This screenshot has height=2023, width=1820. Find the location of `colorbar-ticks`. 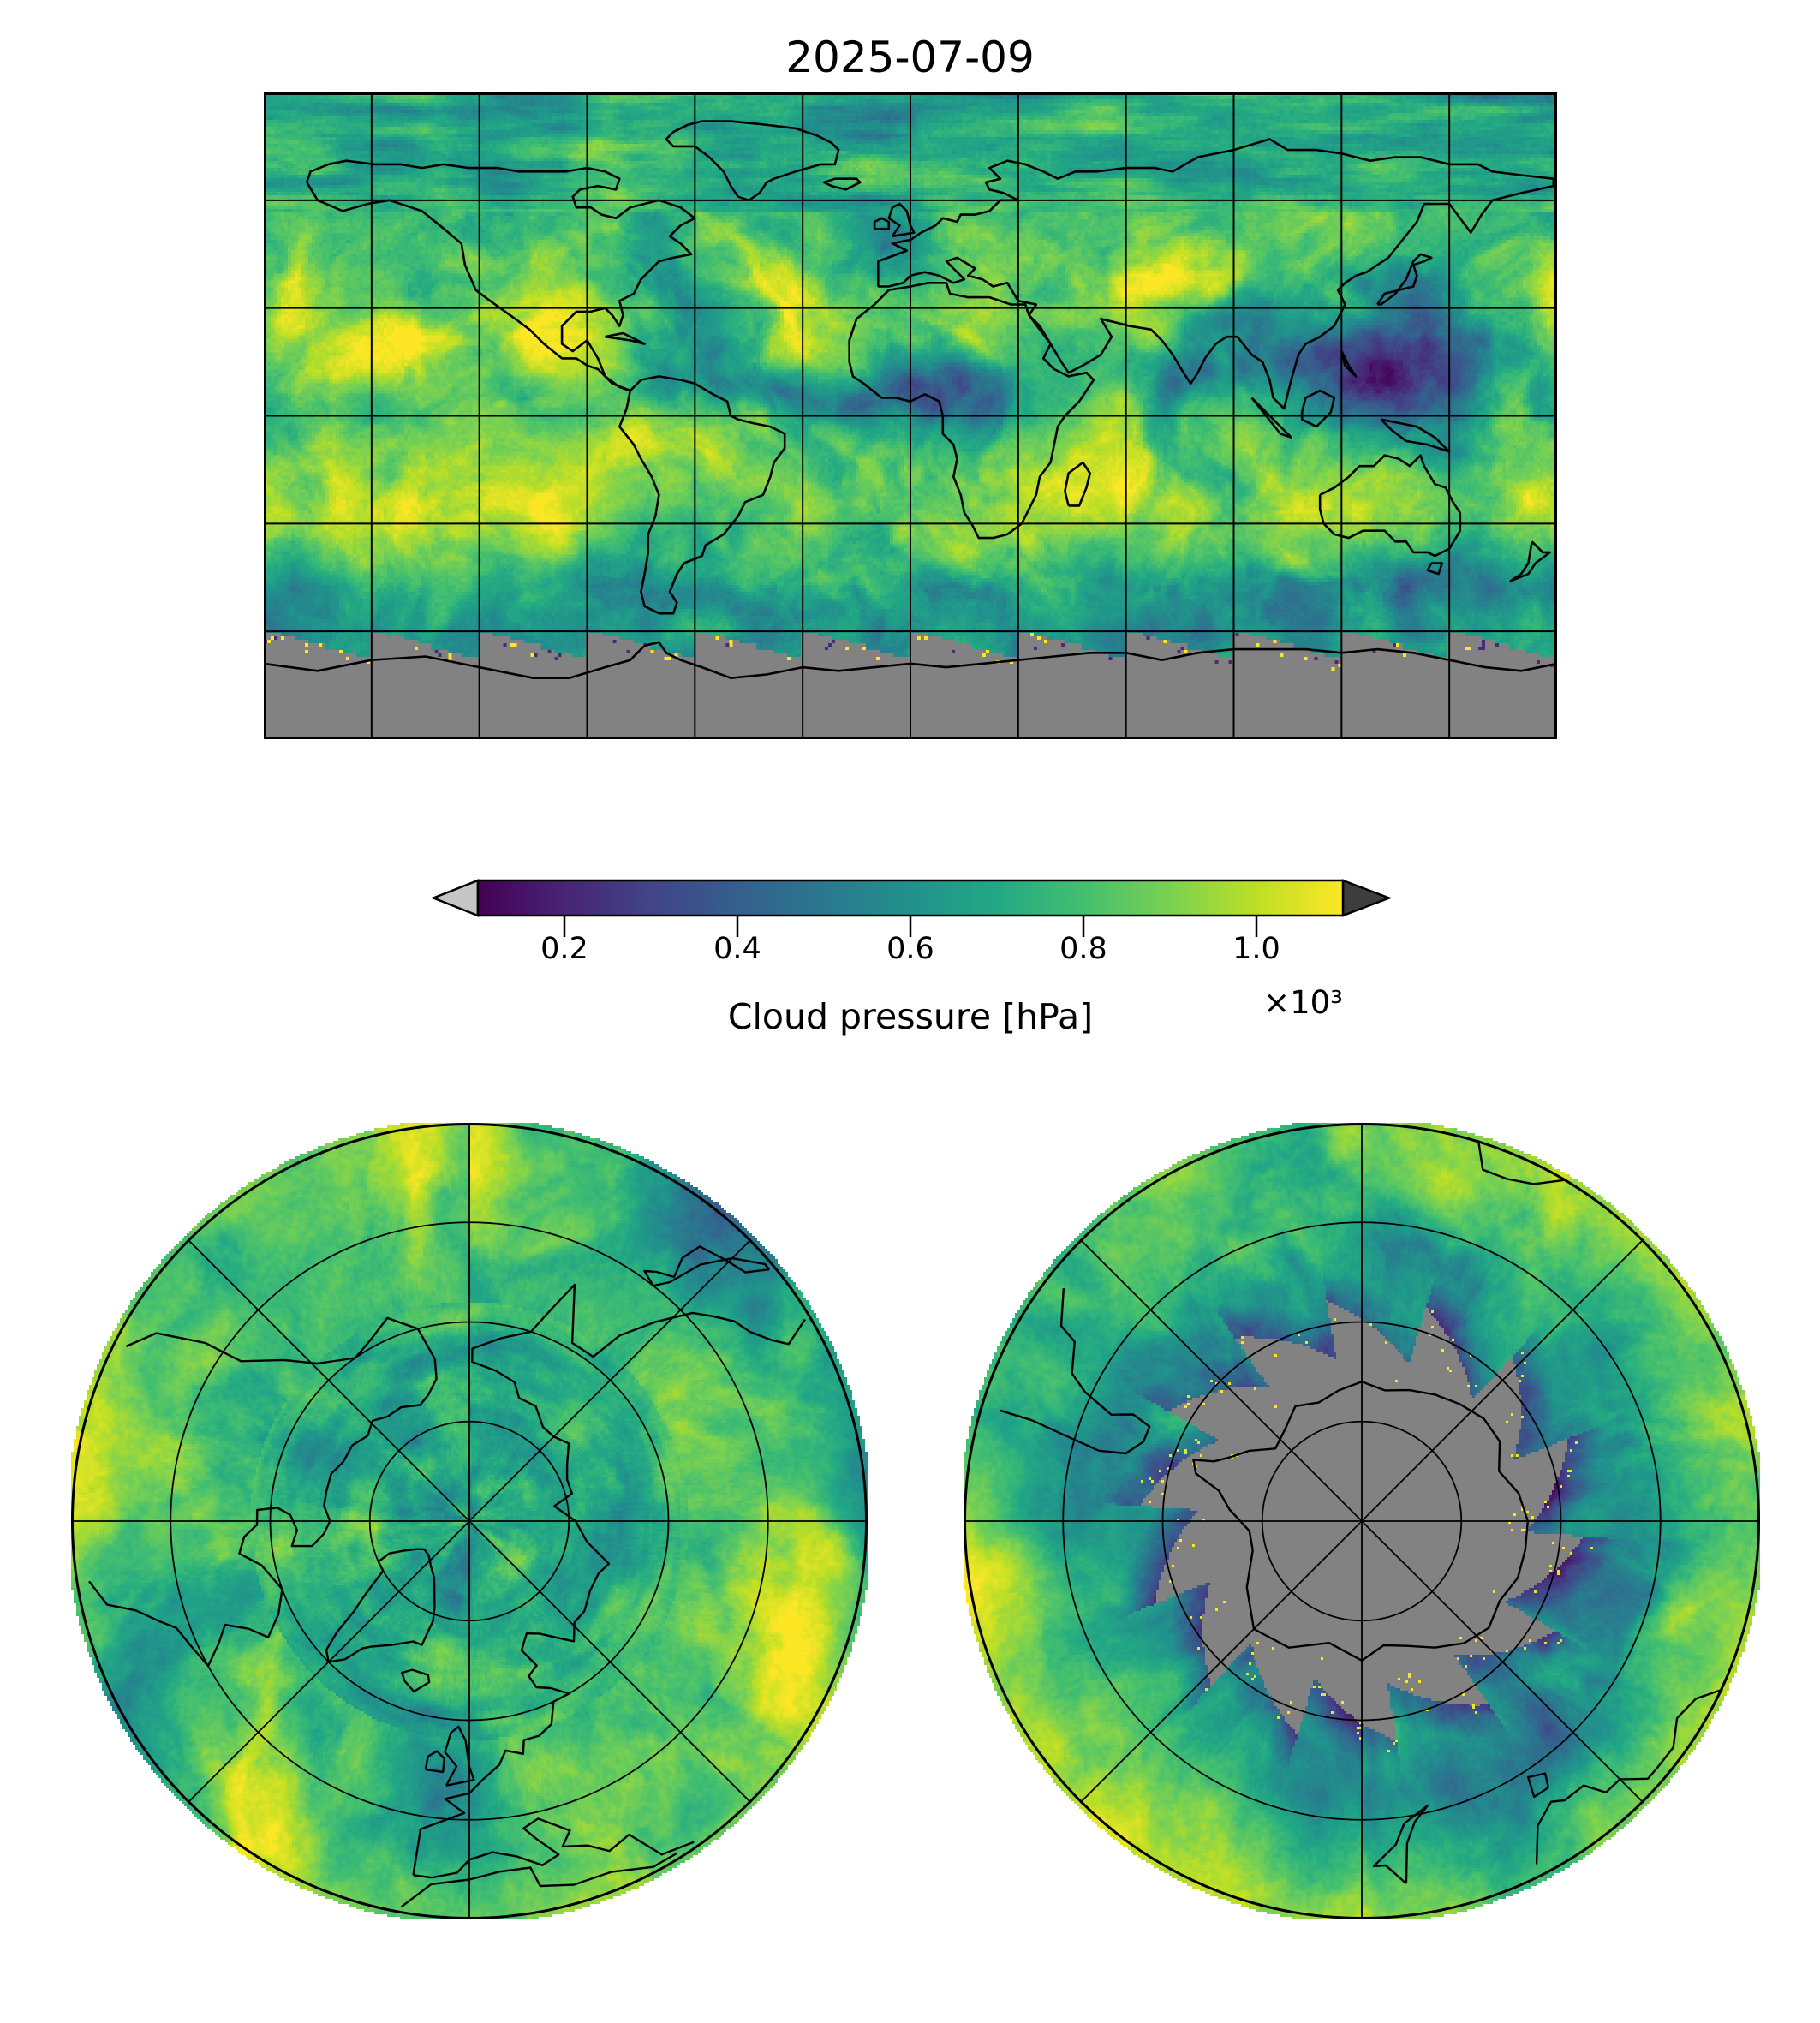

colorbar-ticks is located at coordinates (911, 926).